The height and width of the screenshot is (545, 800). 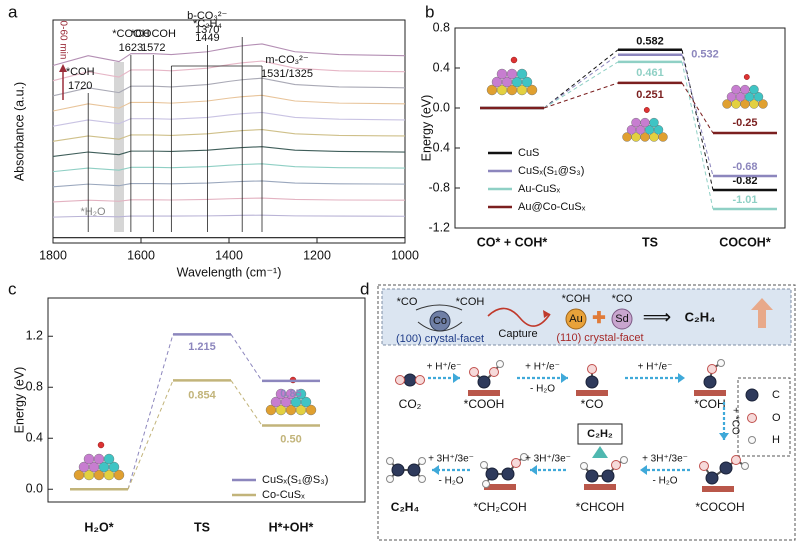 What do you see at coordinates (119, 147) in the screenshot?
I see `h2o-band` at bounding box center [119, 147].